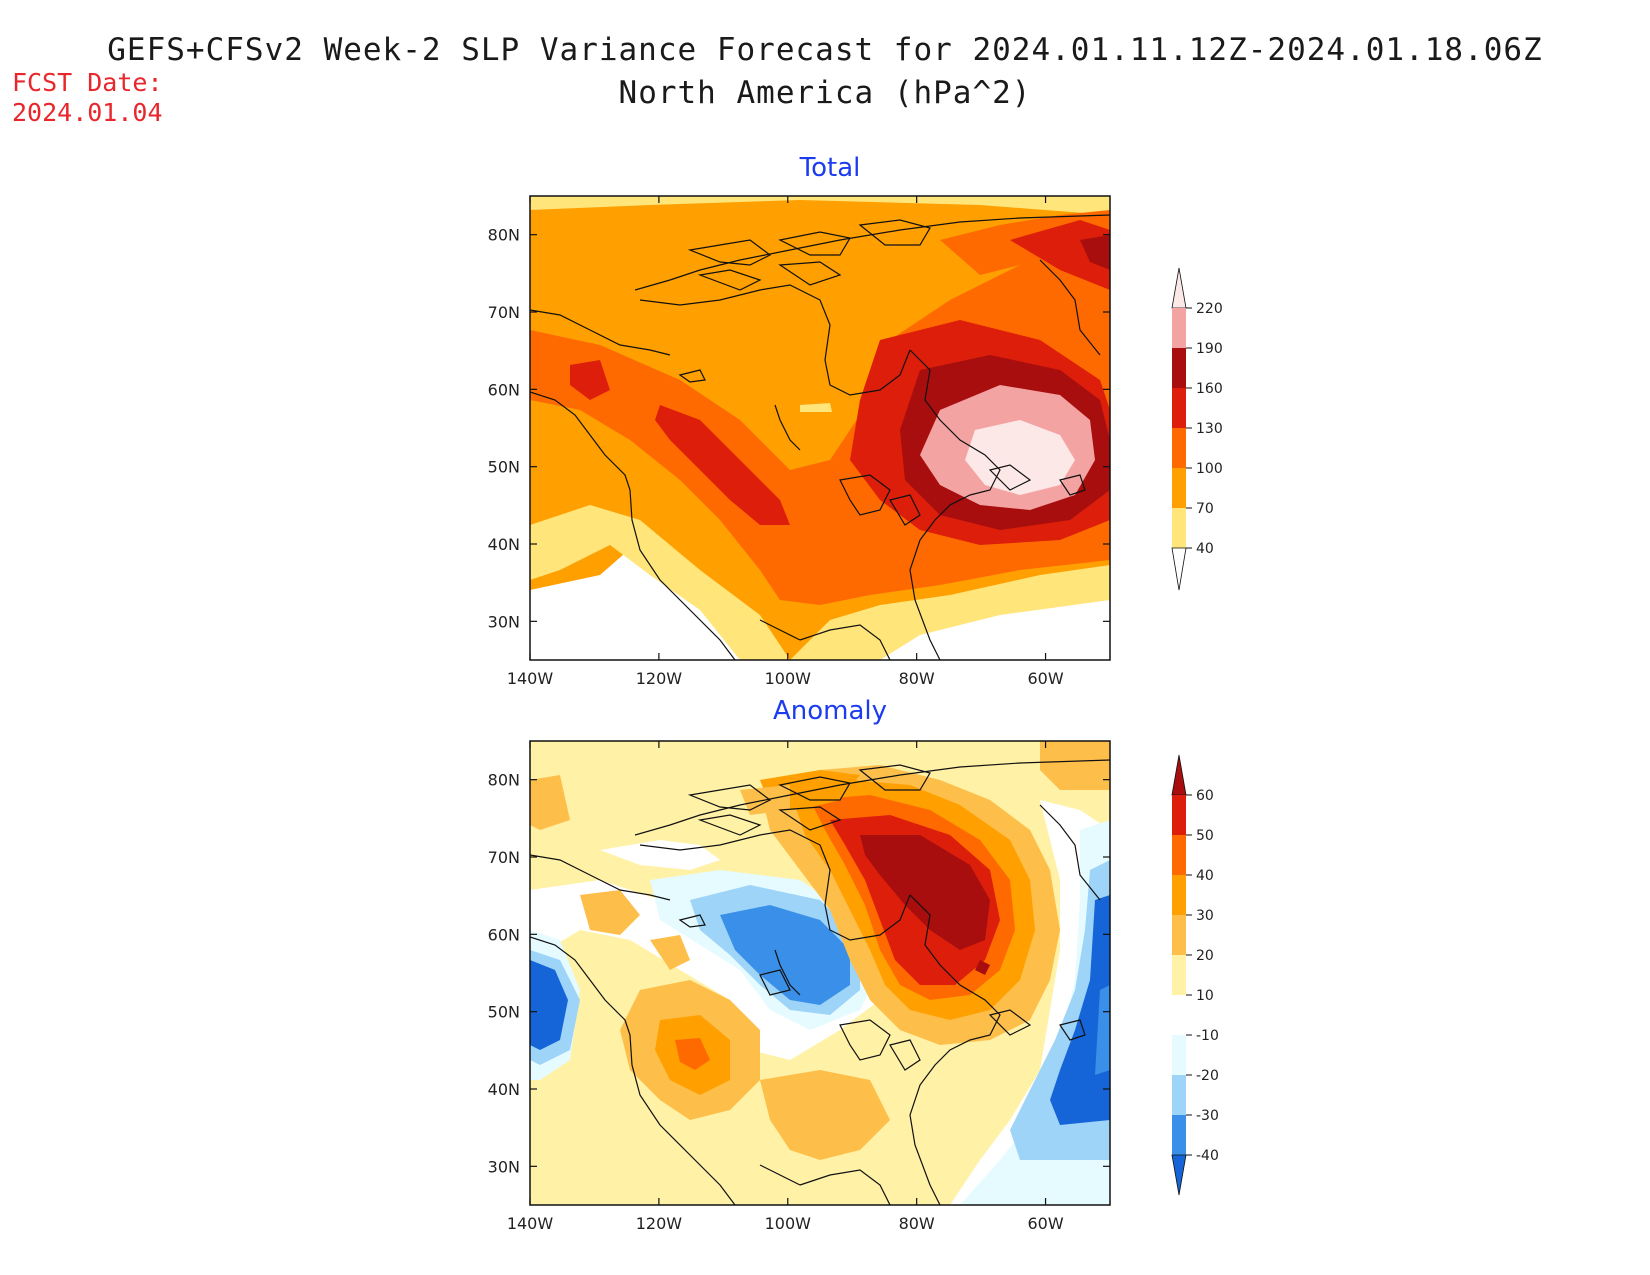 The width and height of the screenshot is (1650, 1275). I want to click on anomaly-lat-label: 80N, so click(504, 780).